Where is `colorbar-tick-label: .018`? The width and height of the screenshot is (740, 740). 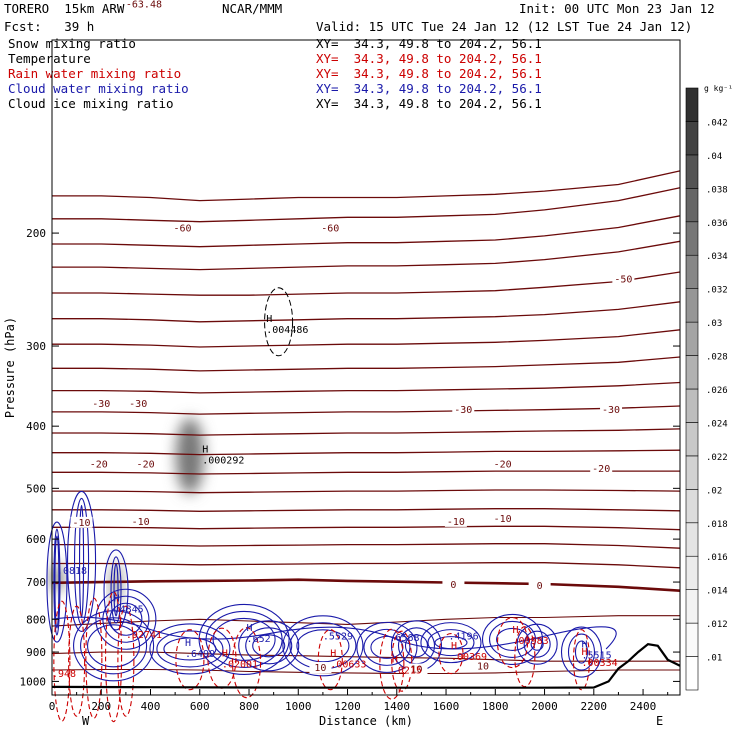
colorbar-tick-label: .018 is located at coordinates (717, 525).